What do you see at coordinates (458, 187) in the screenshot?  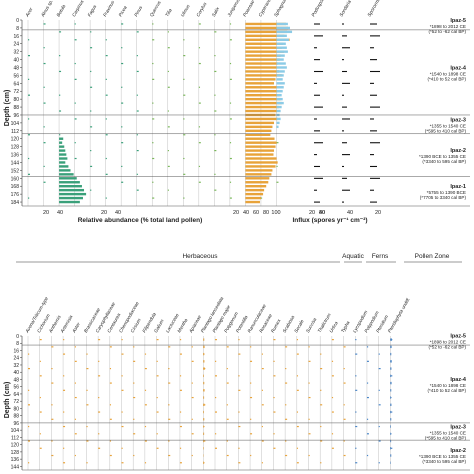 I see `zone-label: Ipaz-1` at bounding box center [458, 187].